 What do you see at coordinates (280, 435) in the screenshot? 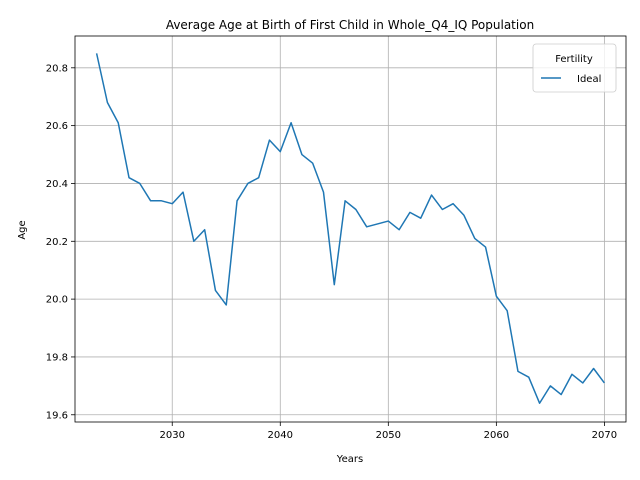
I see `x-tick-label: 2040` at bounding box center [280, 435].